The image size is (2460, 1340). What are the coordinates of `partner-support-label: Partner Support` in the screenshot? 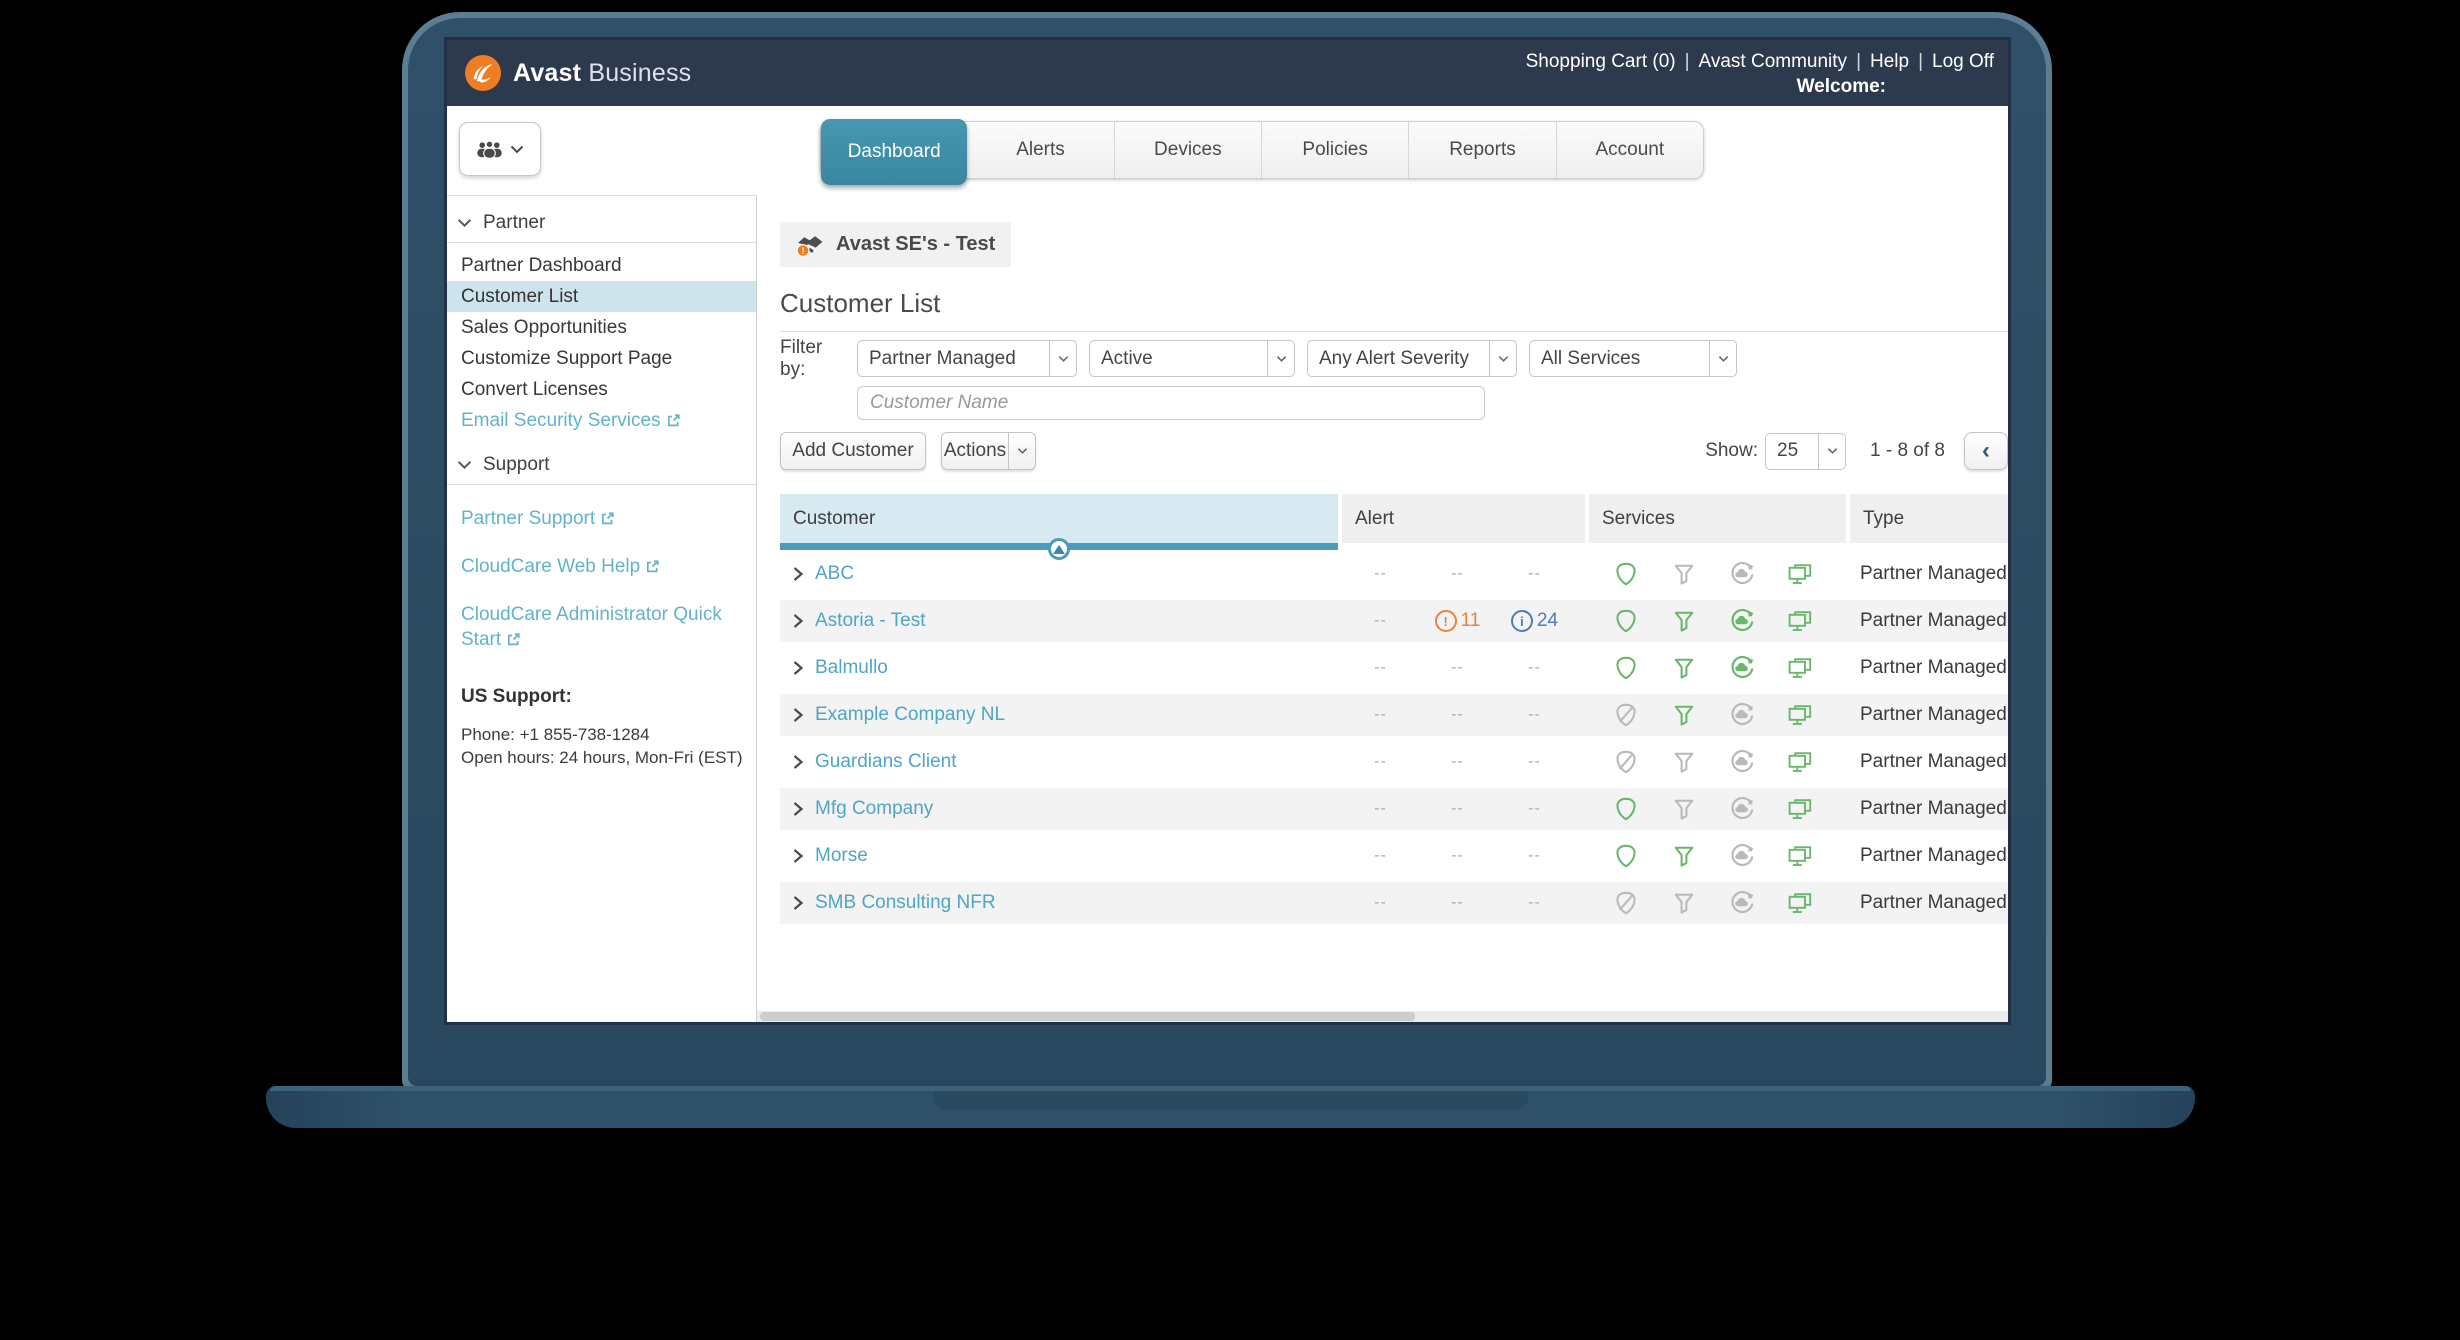 It's located at (528, 518).